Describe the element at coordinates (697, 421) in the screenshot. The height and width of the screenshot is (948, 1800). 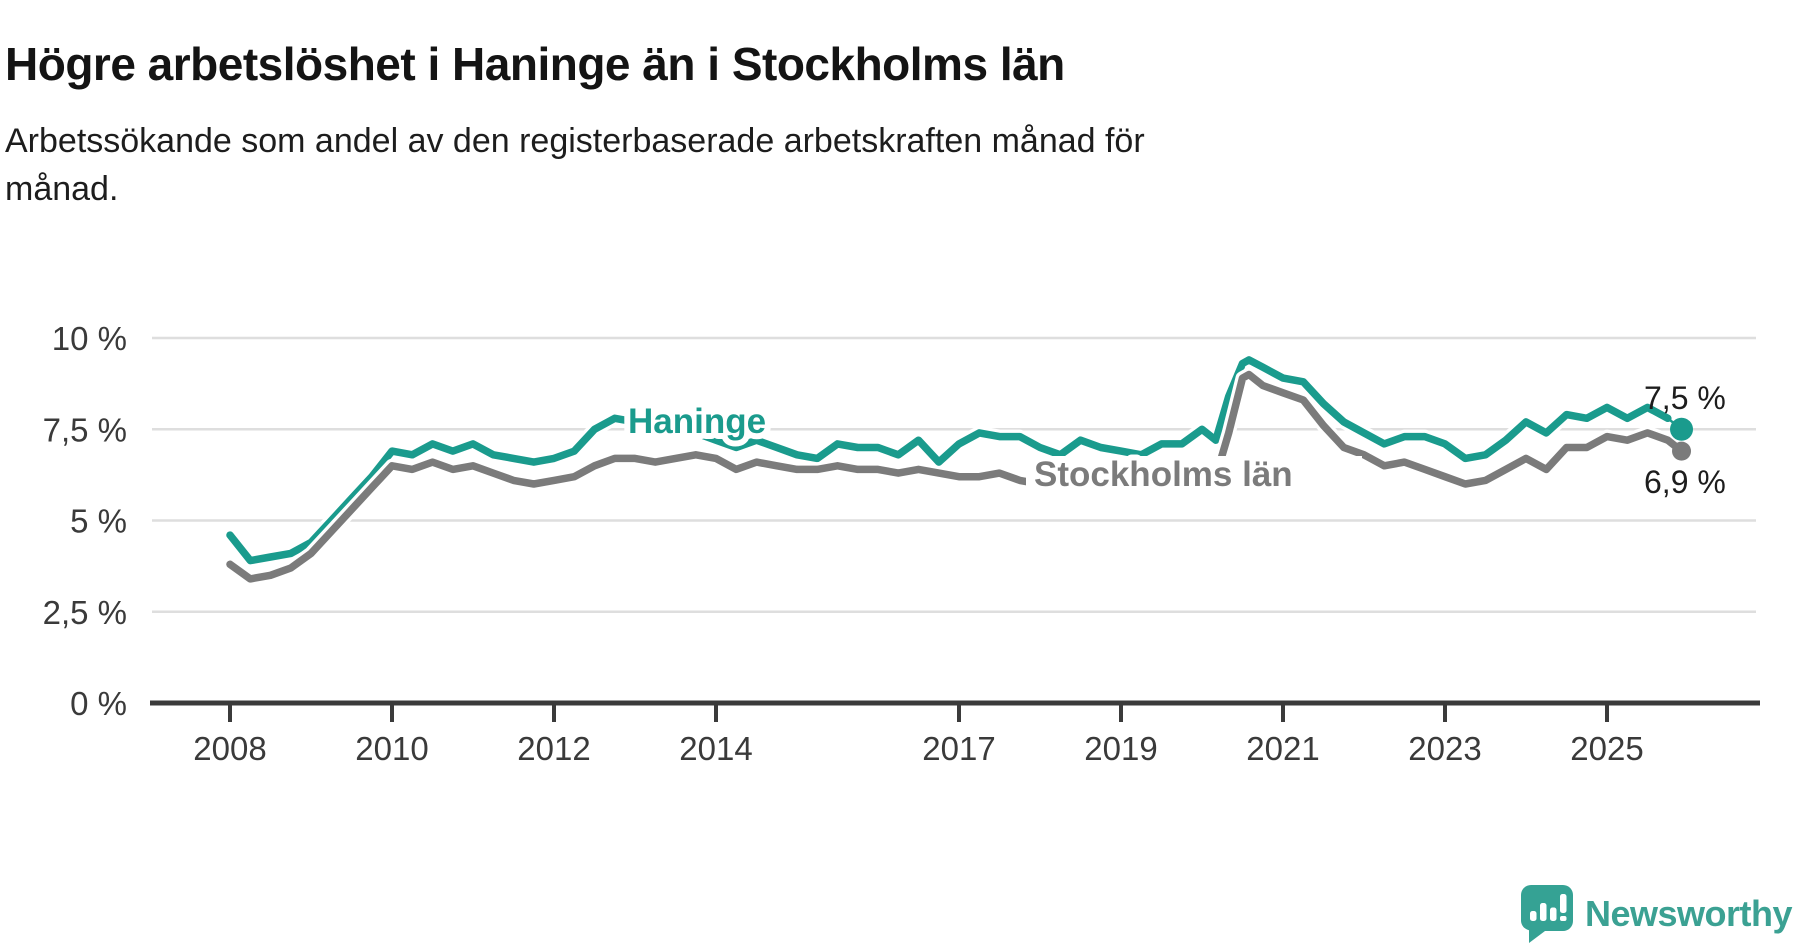
I see `series-label-haninge: Haninge` at that location.